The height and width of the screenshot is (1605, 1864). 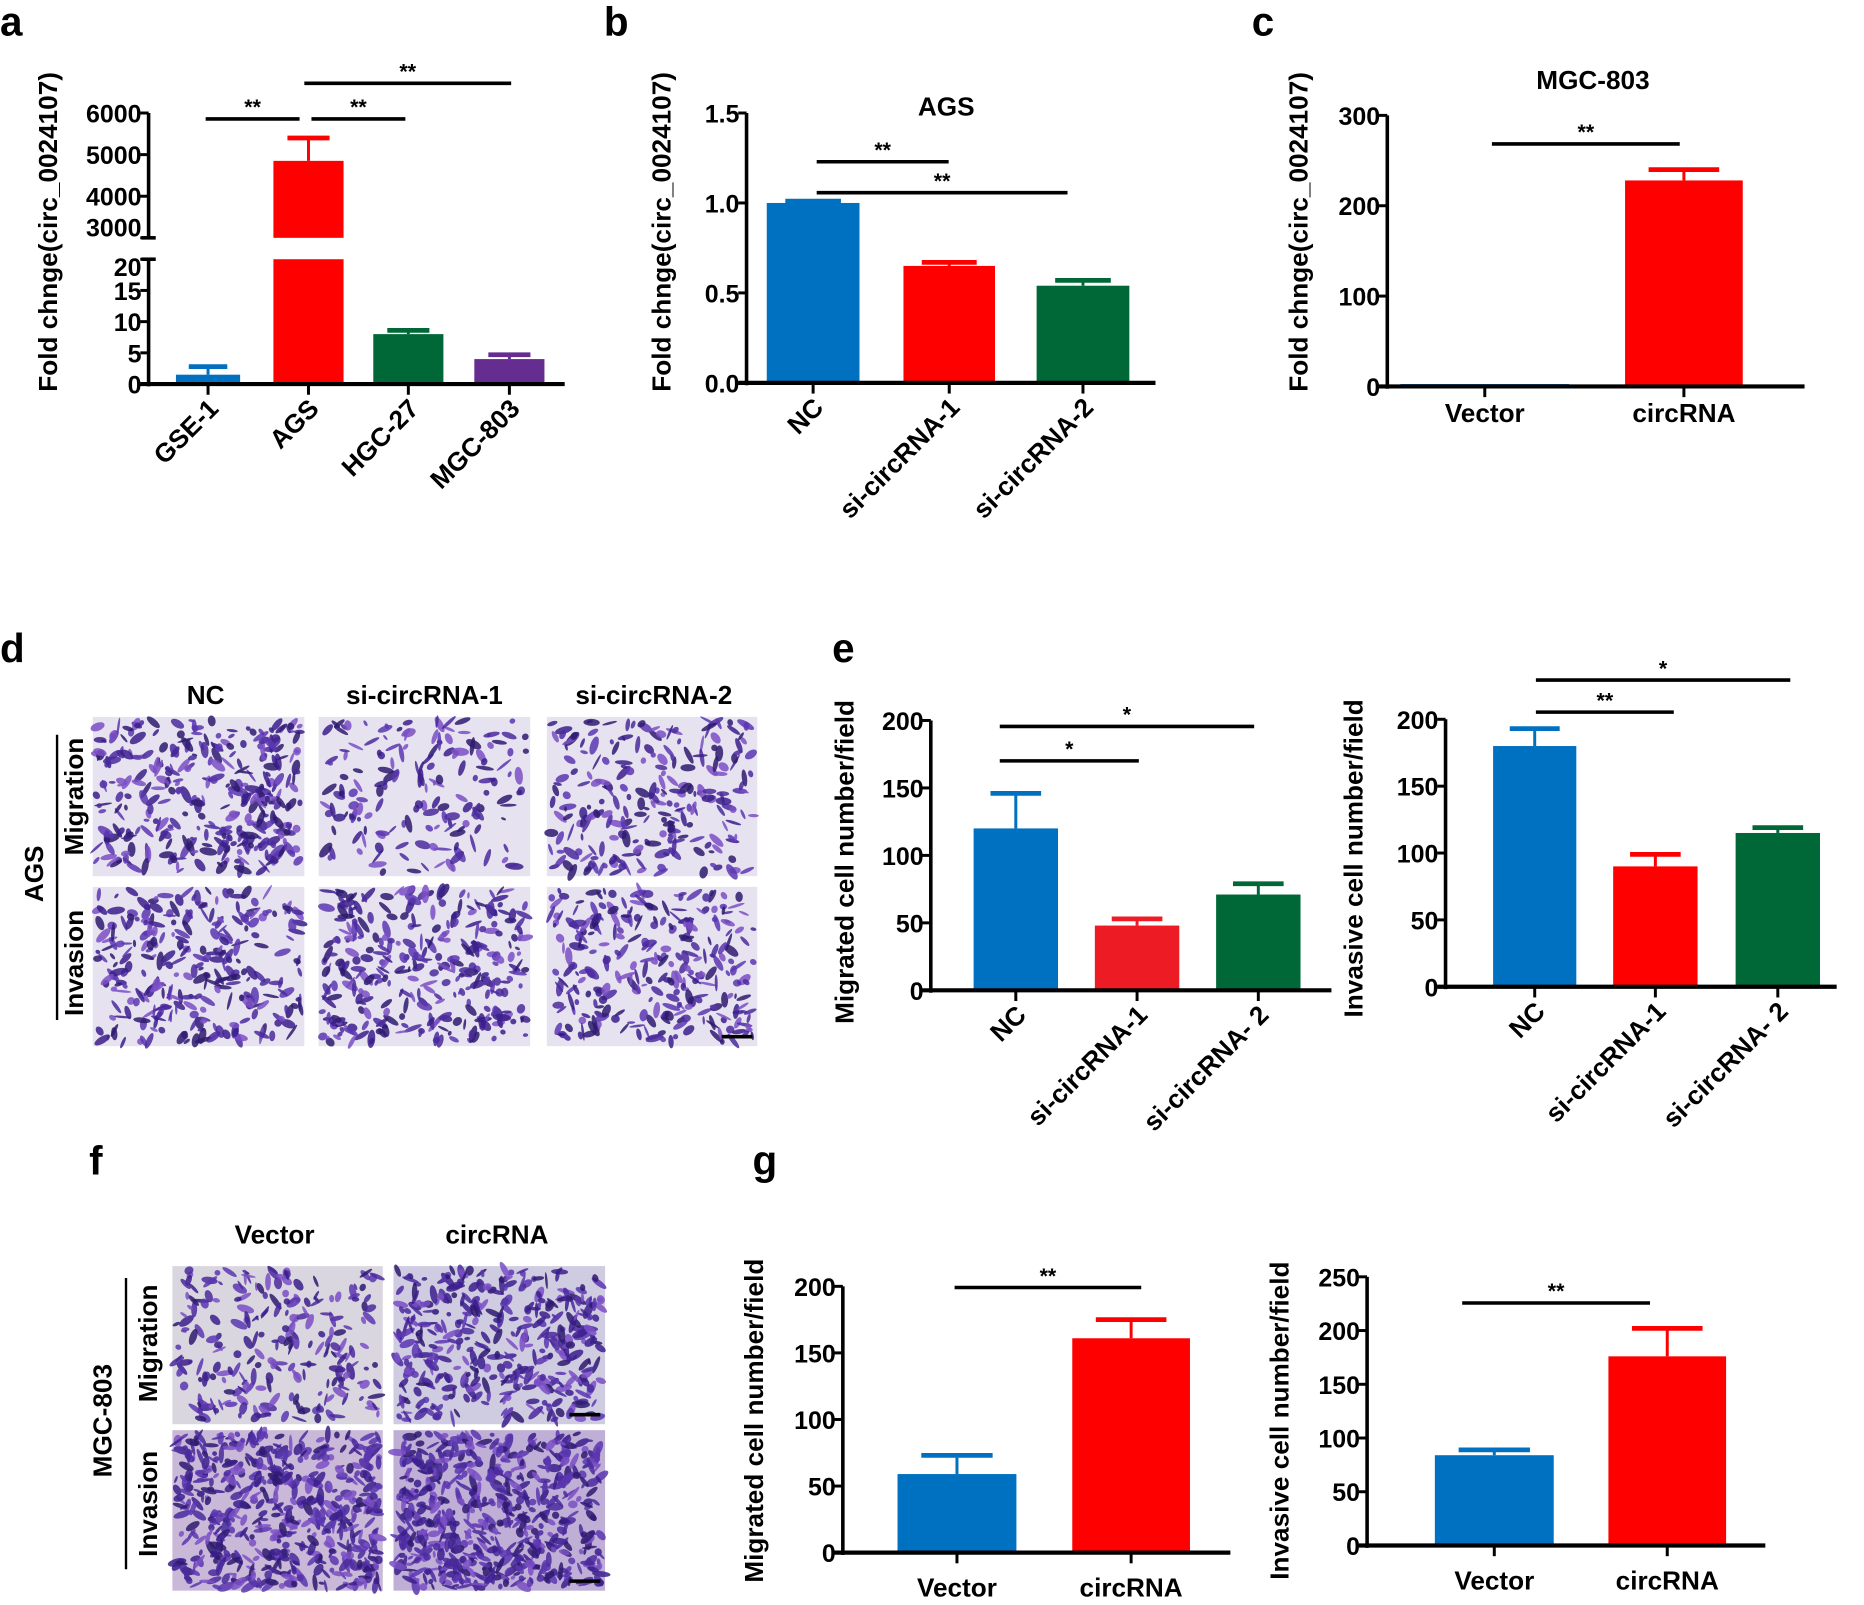 I want to click on panel-f-col-vector: Vector, so click(x=275, y=1235).